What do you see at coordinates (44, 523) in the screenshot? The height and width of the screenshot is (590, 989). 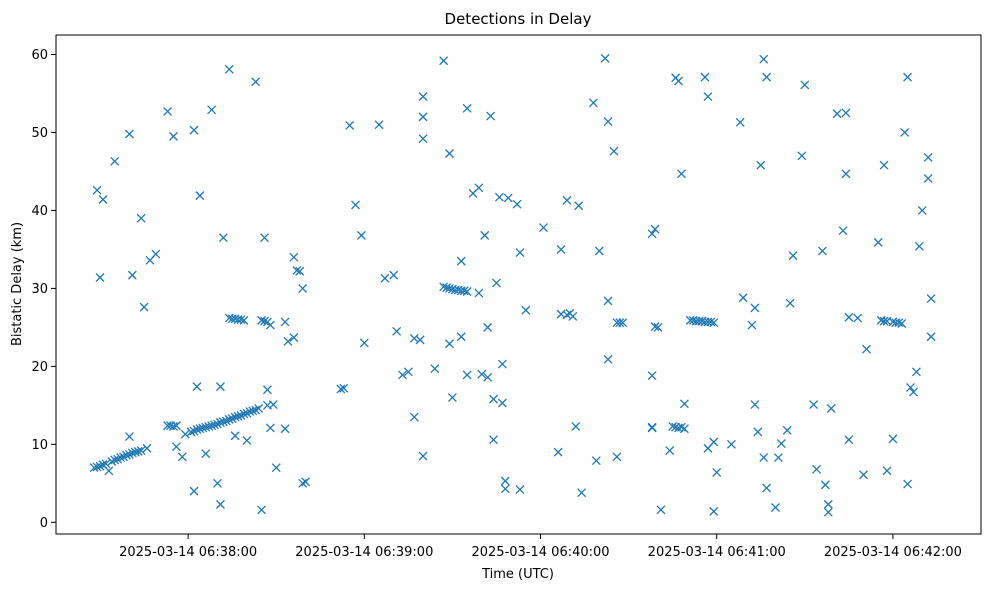 I see `y-tick-label: 0` at bounding box center [44, 523].